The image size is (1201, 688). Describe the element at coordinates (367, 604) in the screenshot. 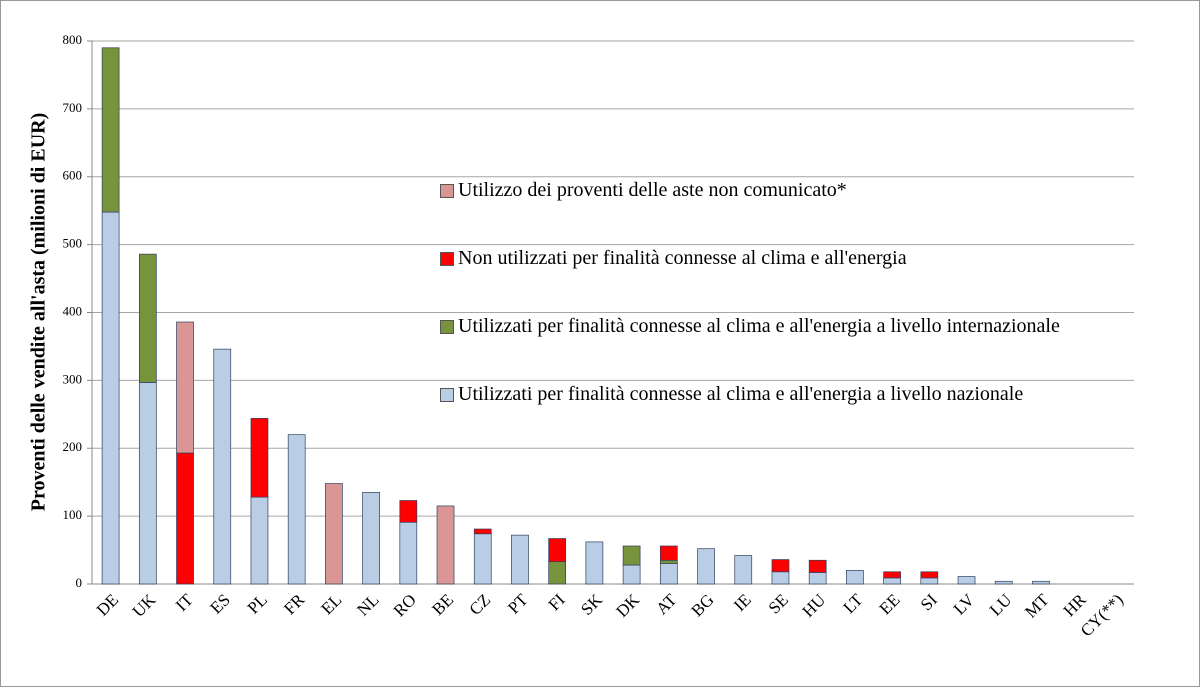

I see `x-tick-label: NL` at that location.